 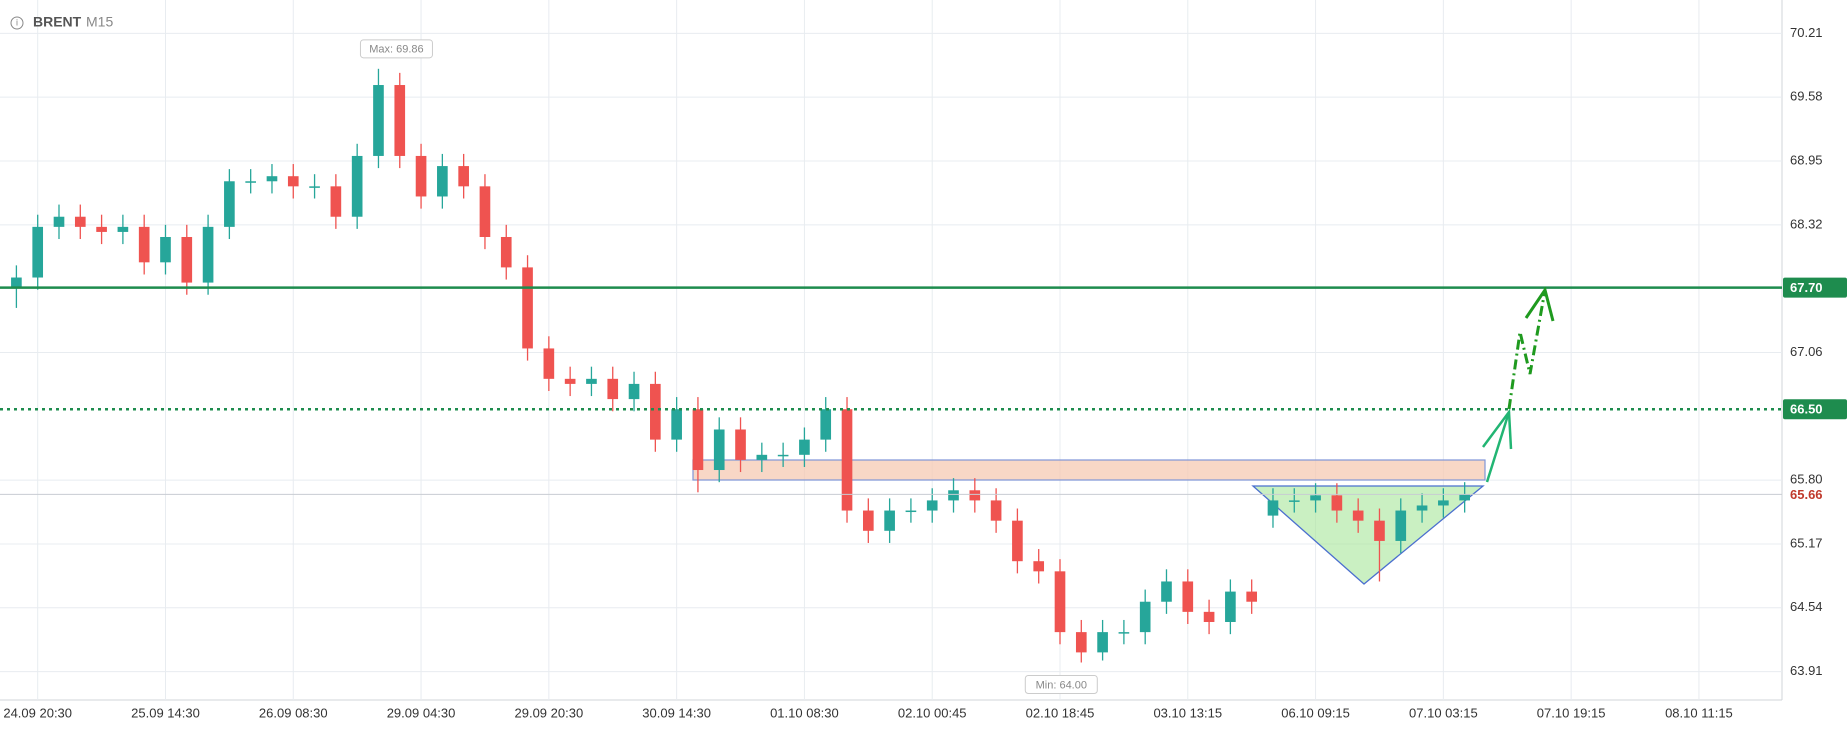 I want to click on x-tick-label: 29.09 04:30, so click(x=421, y=712).